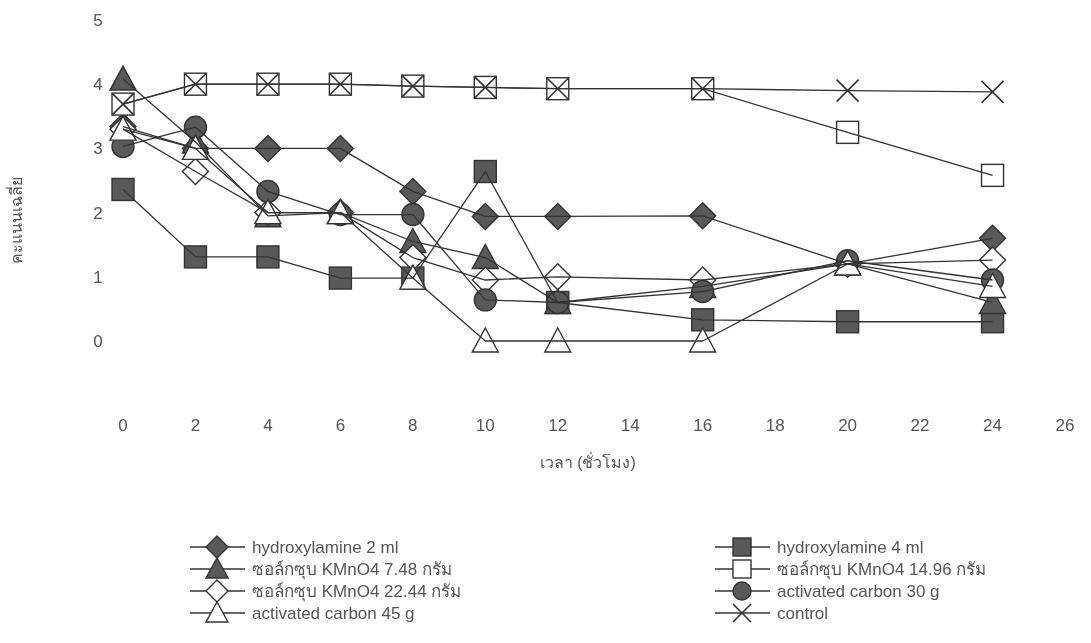 Image resolution: width=1091 pixels, height=643 pixels. What do you see at coordinates (123, 425) in the screenshot?
I see `x-tick-label: 0` at bounding box center [123, 425].